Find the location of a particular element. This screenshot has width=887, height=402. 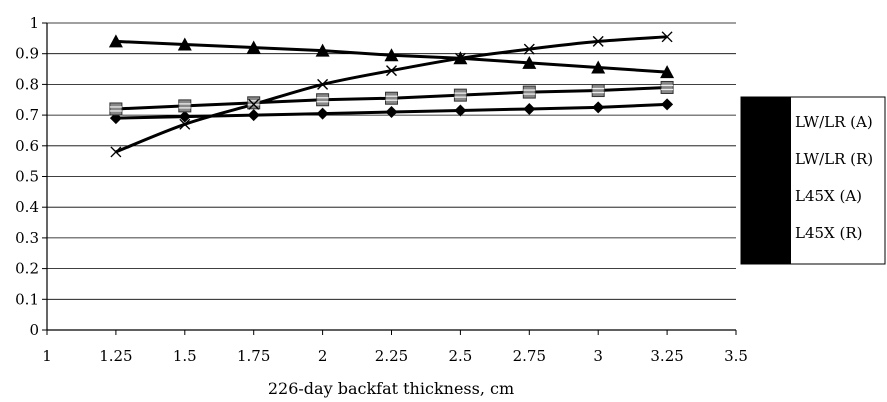

legend-entry: LW/LR (A) is located at coordinates (834, 122).